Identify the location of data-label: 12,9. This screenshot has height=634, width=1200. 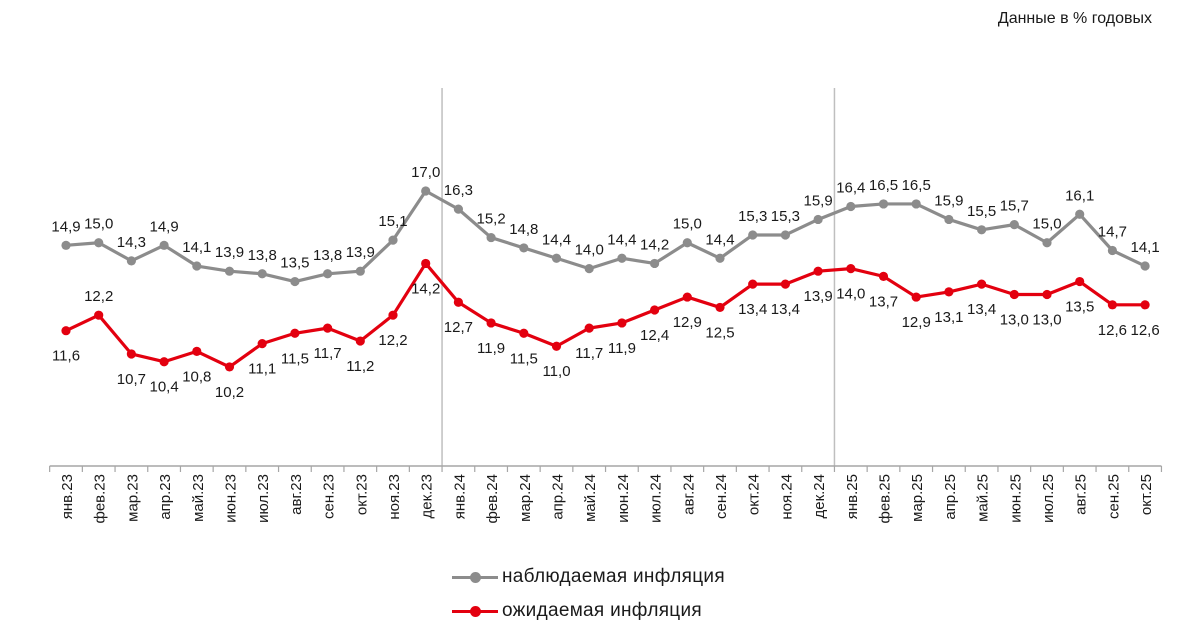
(916, 322).